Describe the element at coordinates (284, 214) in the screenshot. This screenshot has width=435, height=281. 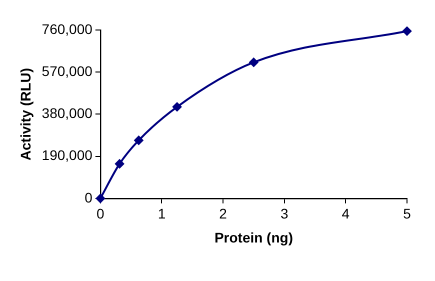
I see `x-tick-label: 3` at that location.